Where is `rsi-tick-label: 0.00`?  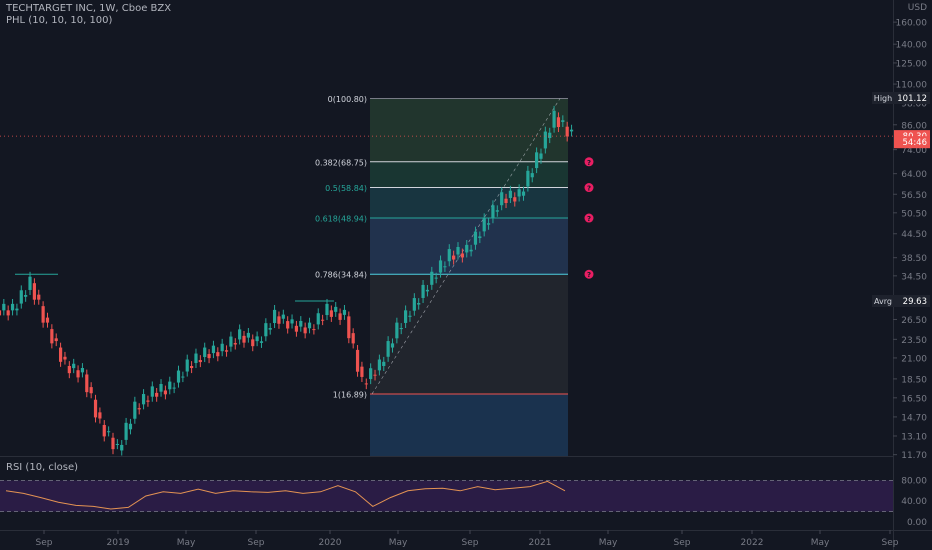 rsi-tick-label: 0.00 is located at coordinates (917, 523).